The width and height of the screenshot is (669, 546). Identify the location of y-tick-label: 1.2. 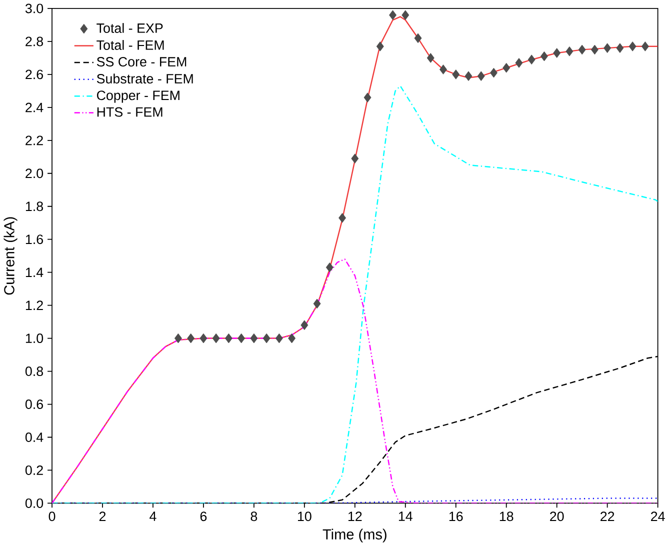
(34, 305).